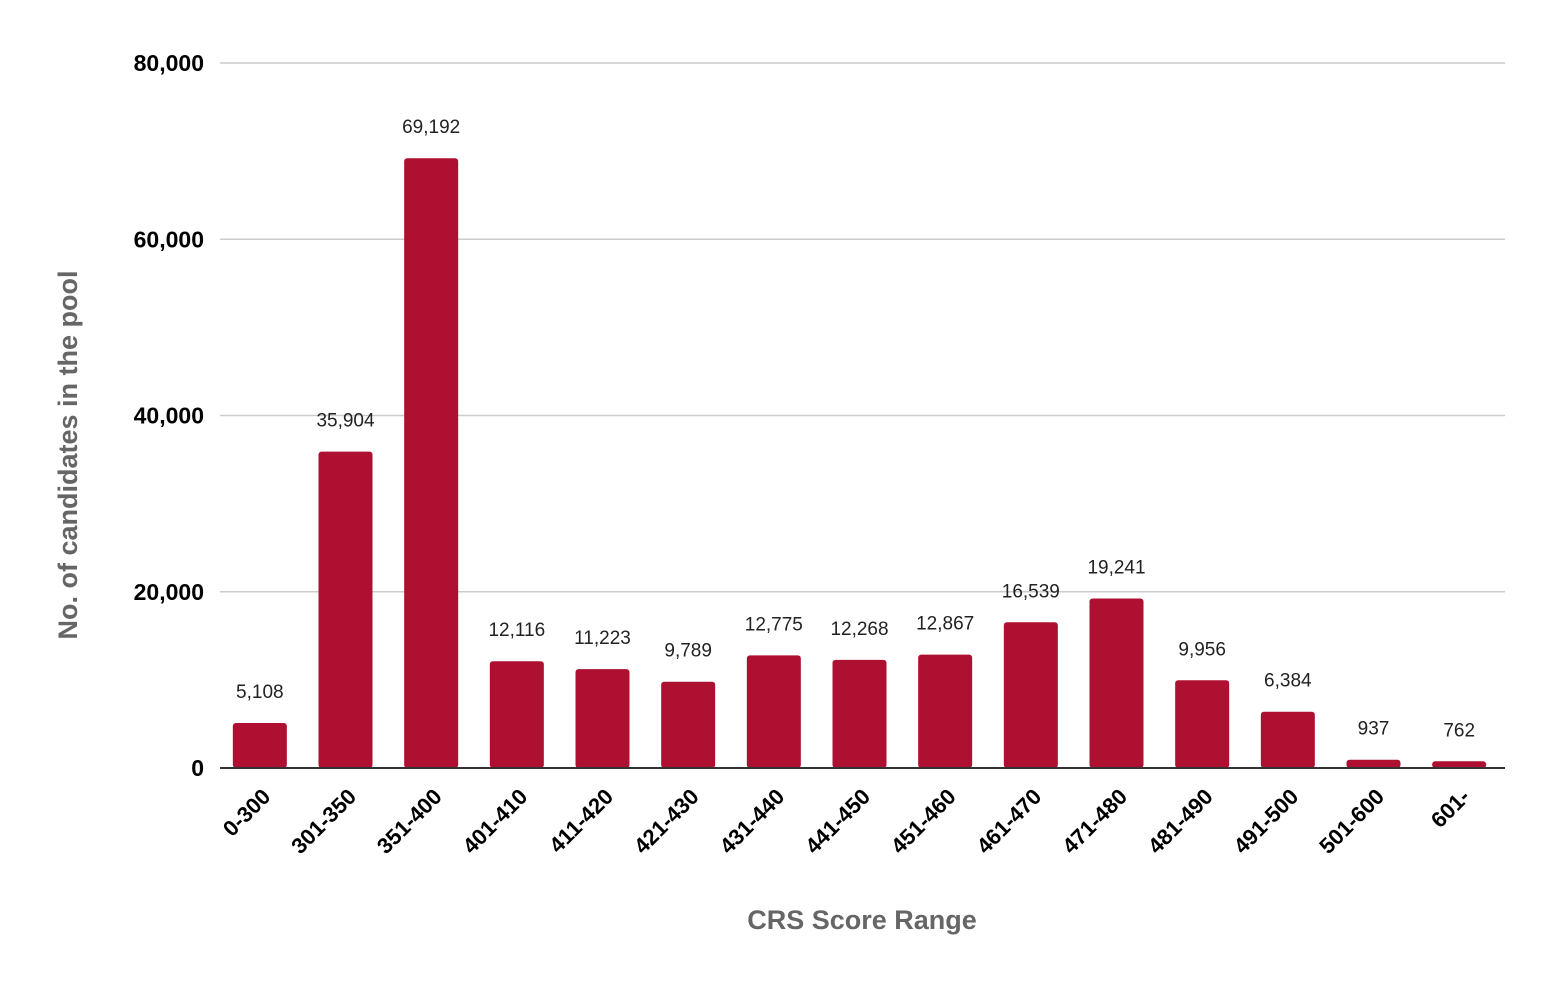  I want to click on y-tick-label: 80,000, so click(169, 63).